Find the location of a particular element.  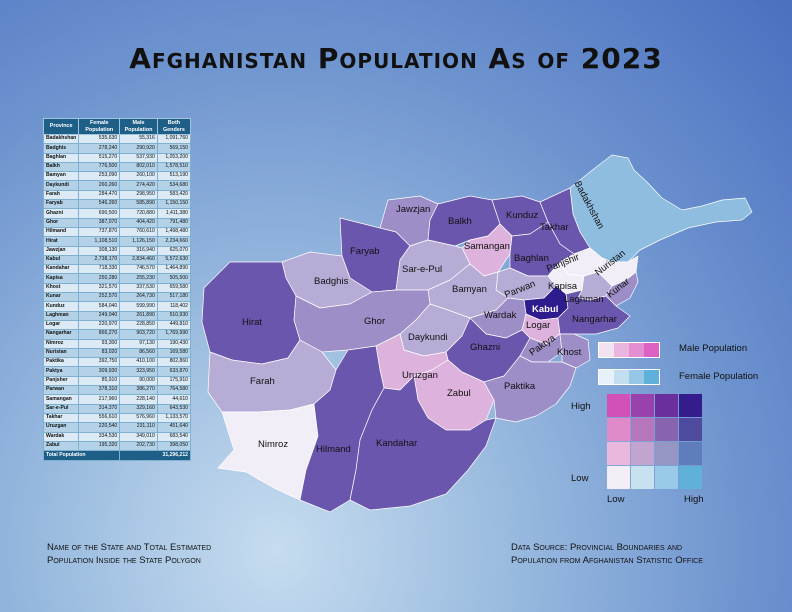

label-paktika: Paktika is located at coordinates (520, 386).